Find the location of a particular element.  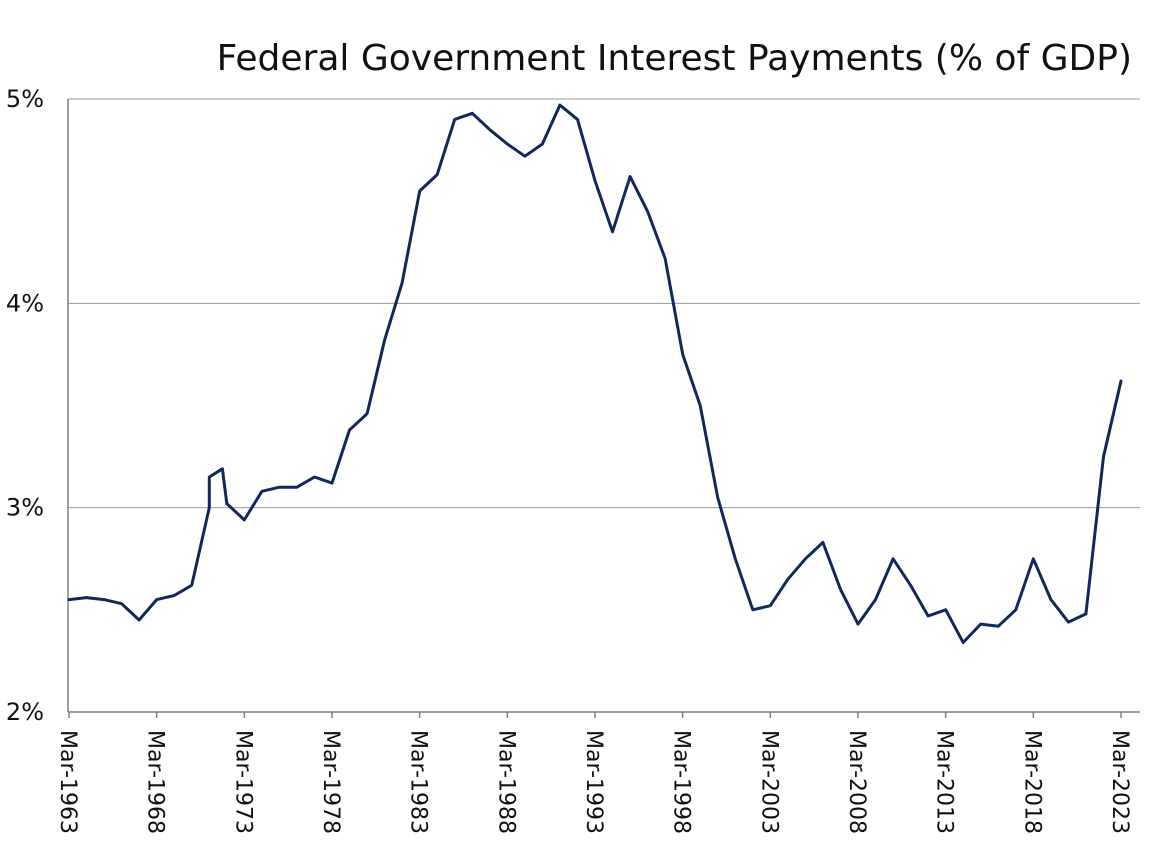

x-tick-label: Mar-1973 is located at coordinates (242, 782).